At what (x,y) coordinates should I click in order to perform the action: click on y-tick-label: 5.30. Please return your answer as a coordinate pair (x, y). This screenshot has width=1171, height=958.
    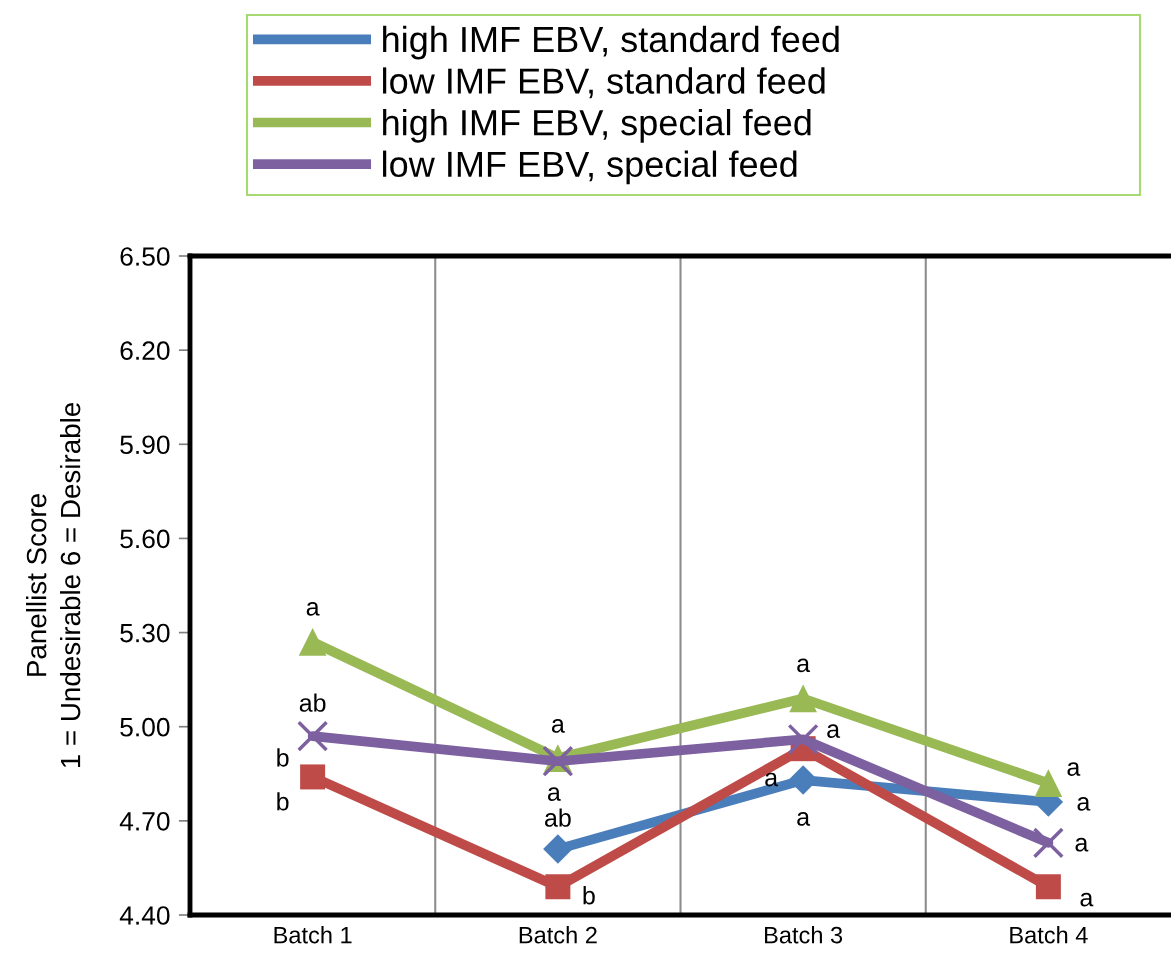
    Looking at the image, I should click on (145, 633).